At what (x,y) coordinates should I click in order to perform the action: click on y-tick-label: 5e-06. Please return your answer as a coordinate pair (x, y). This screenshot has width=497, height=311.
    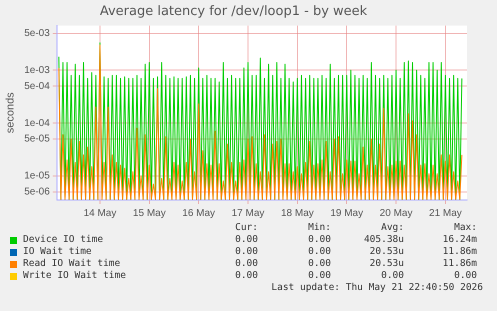
    Looking at the image, I should click on (37, 192).